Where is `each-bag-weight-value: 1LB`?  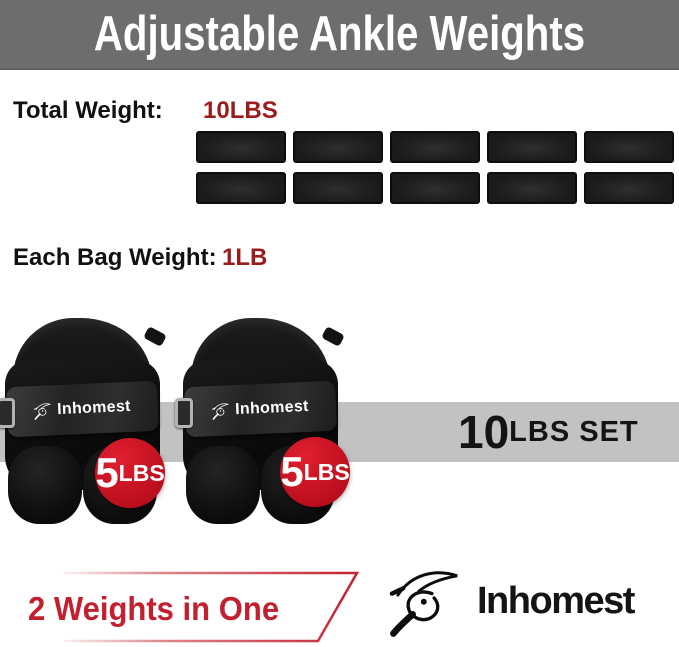 each-bag-weight-value: 1LB is located at coordinates (245, 257).